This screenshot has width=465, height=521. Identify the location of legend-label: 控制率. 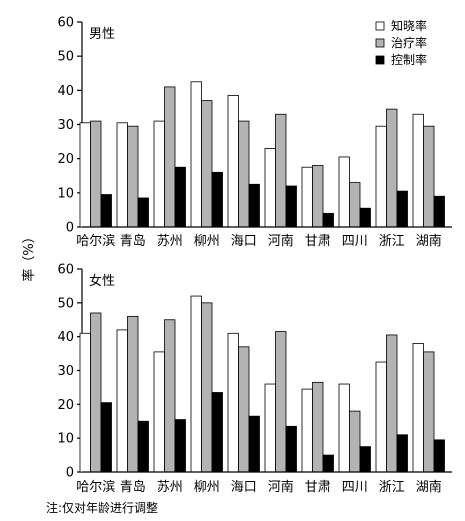
(409, 59).